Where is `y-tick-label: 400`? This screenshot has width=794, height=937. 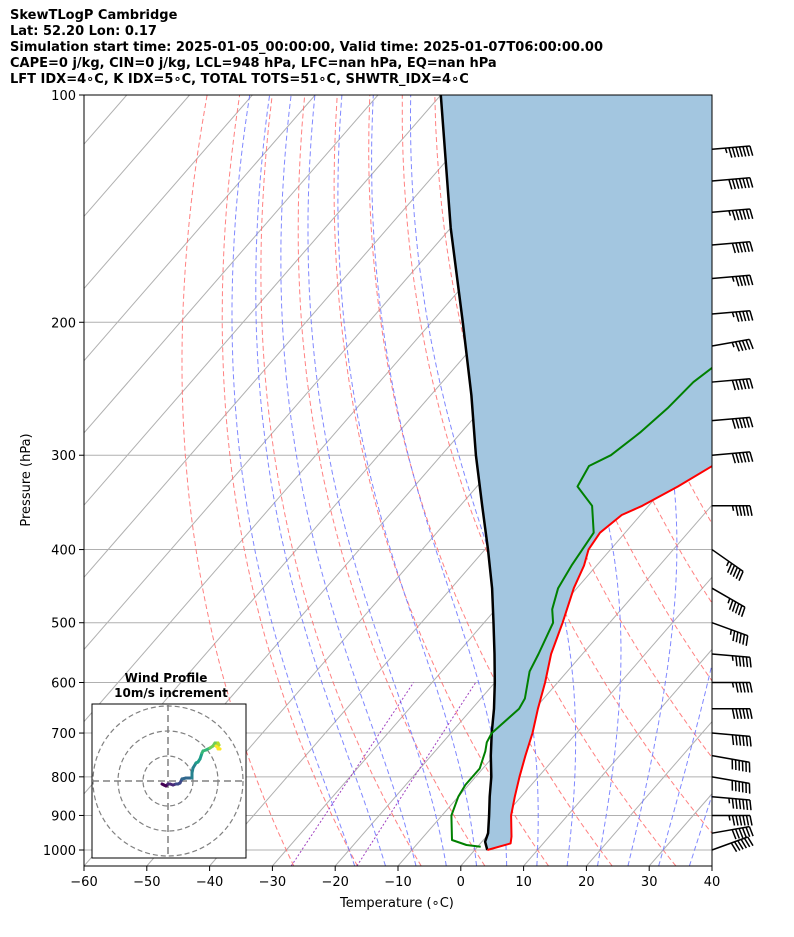
y-tick-label: 400 is located at coordinates (63, 551).